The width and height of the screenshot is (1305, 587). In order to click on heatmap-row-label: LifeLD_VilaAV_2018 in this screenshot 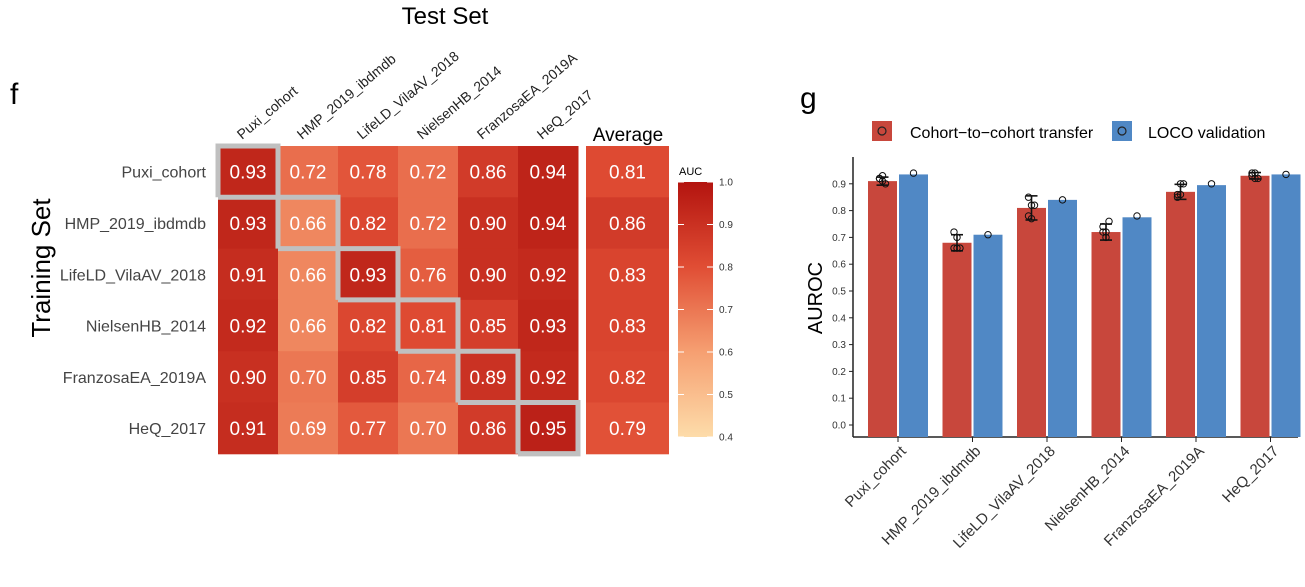, I will do `click(133, 275)`.